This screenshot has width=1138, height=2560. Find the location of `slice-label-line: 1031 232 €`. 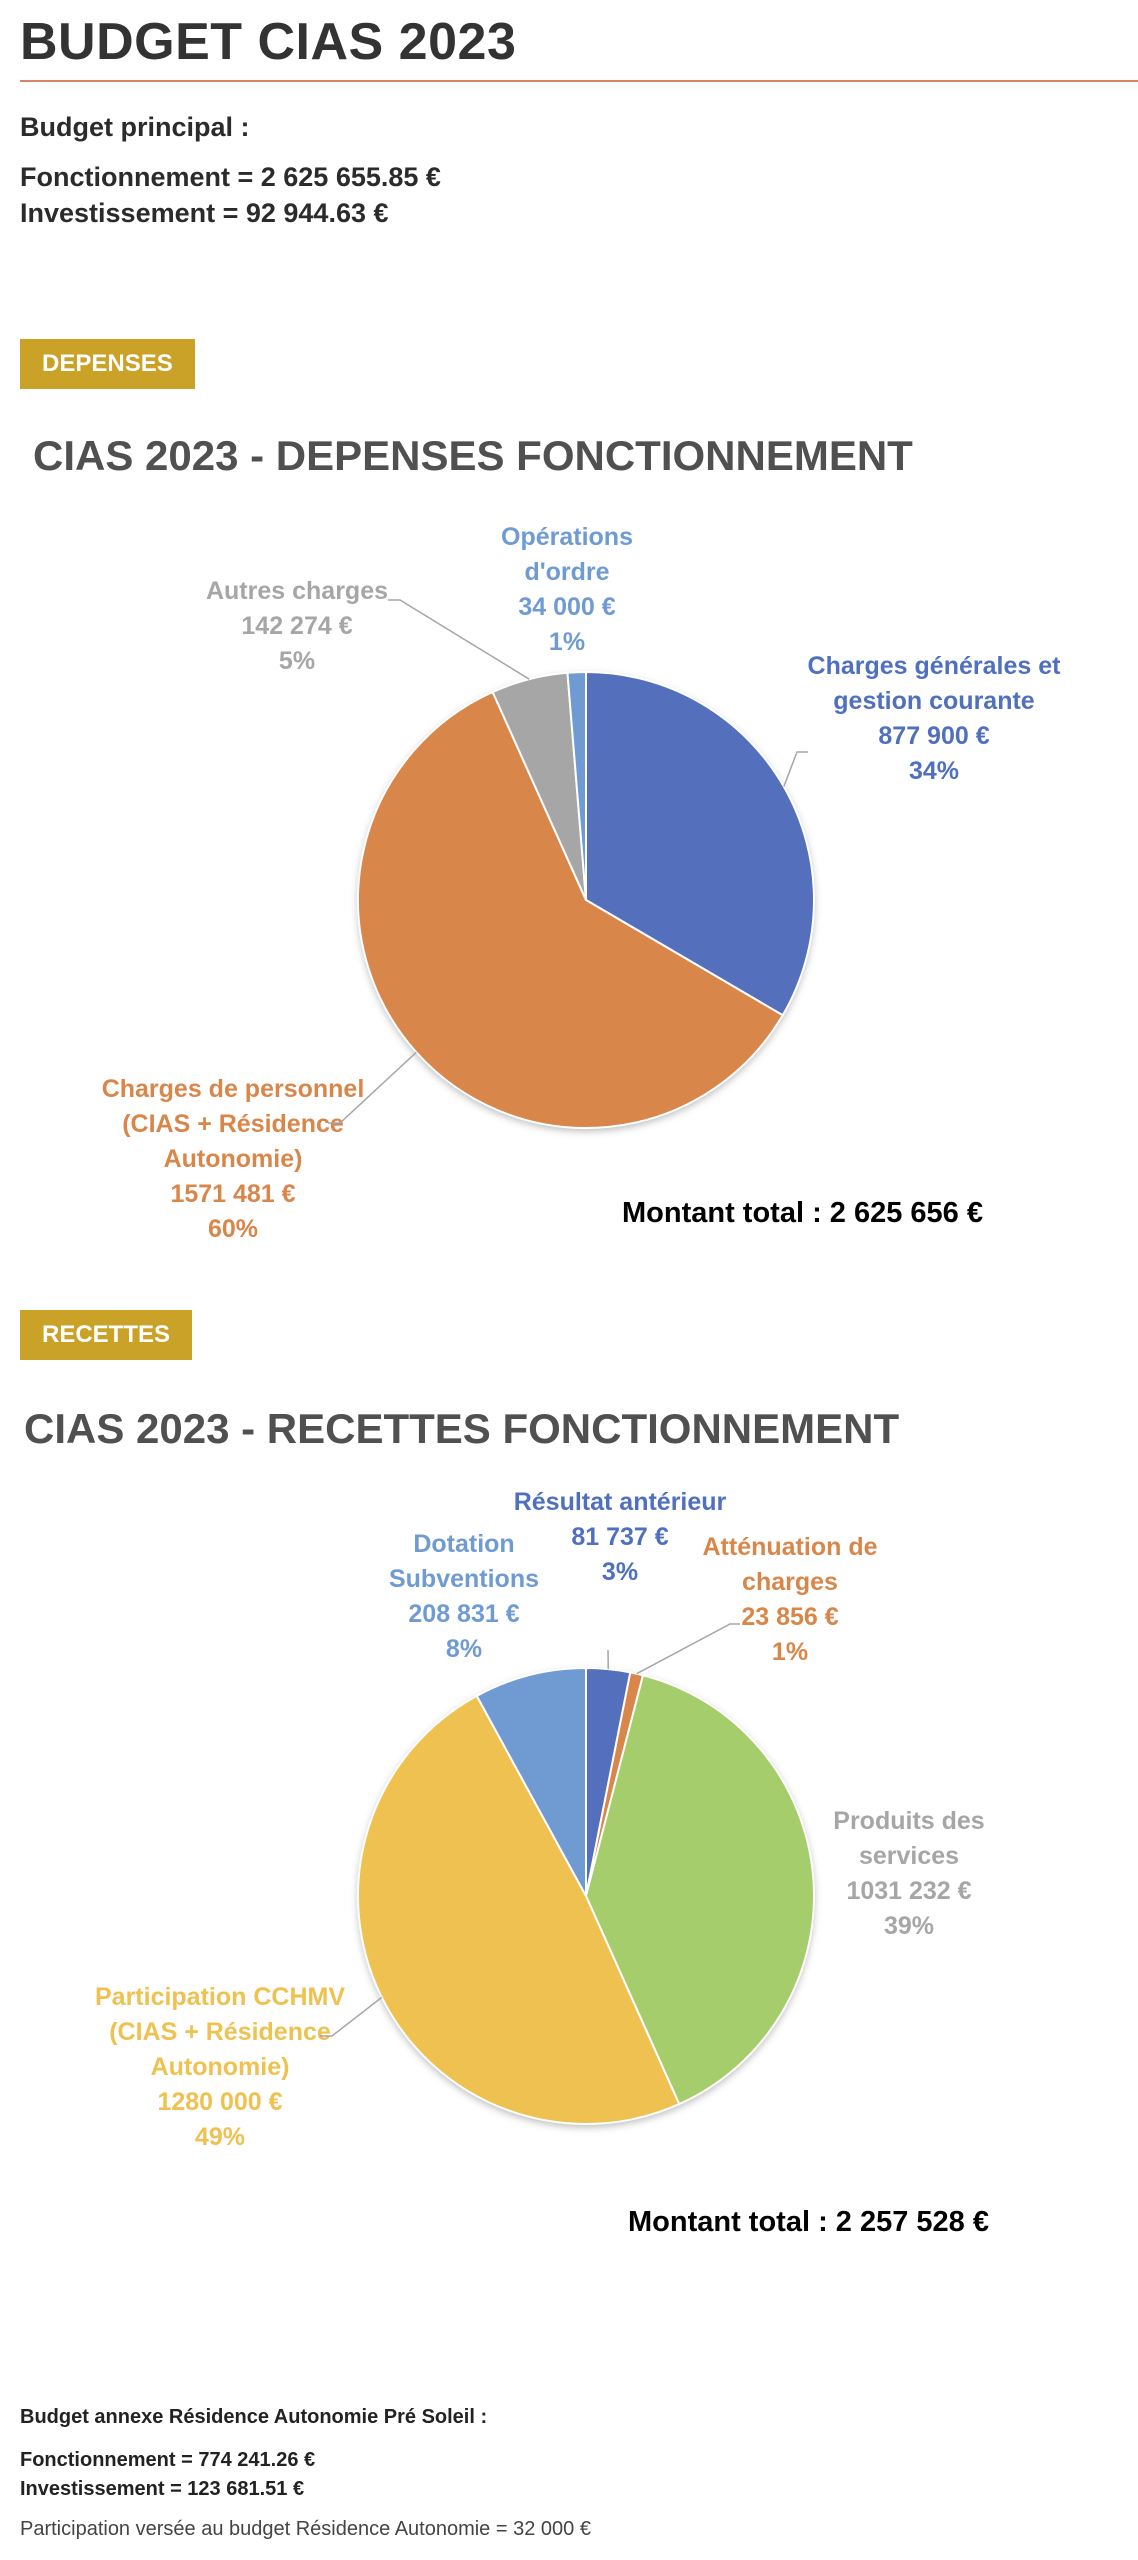

slice-label-line: 1031 232 € is located at coordinates (908, 1891).